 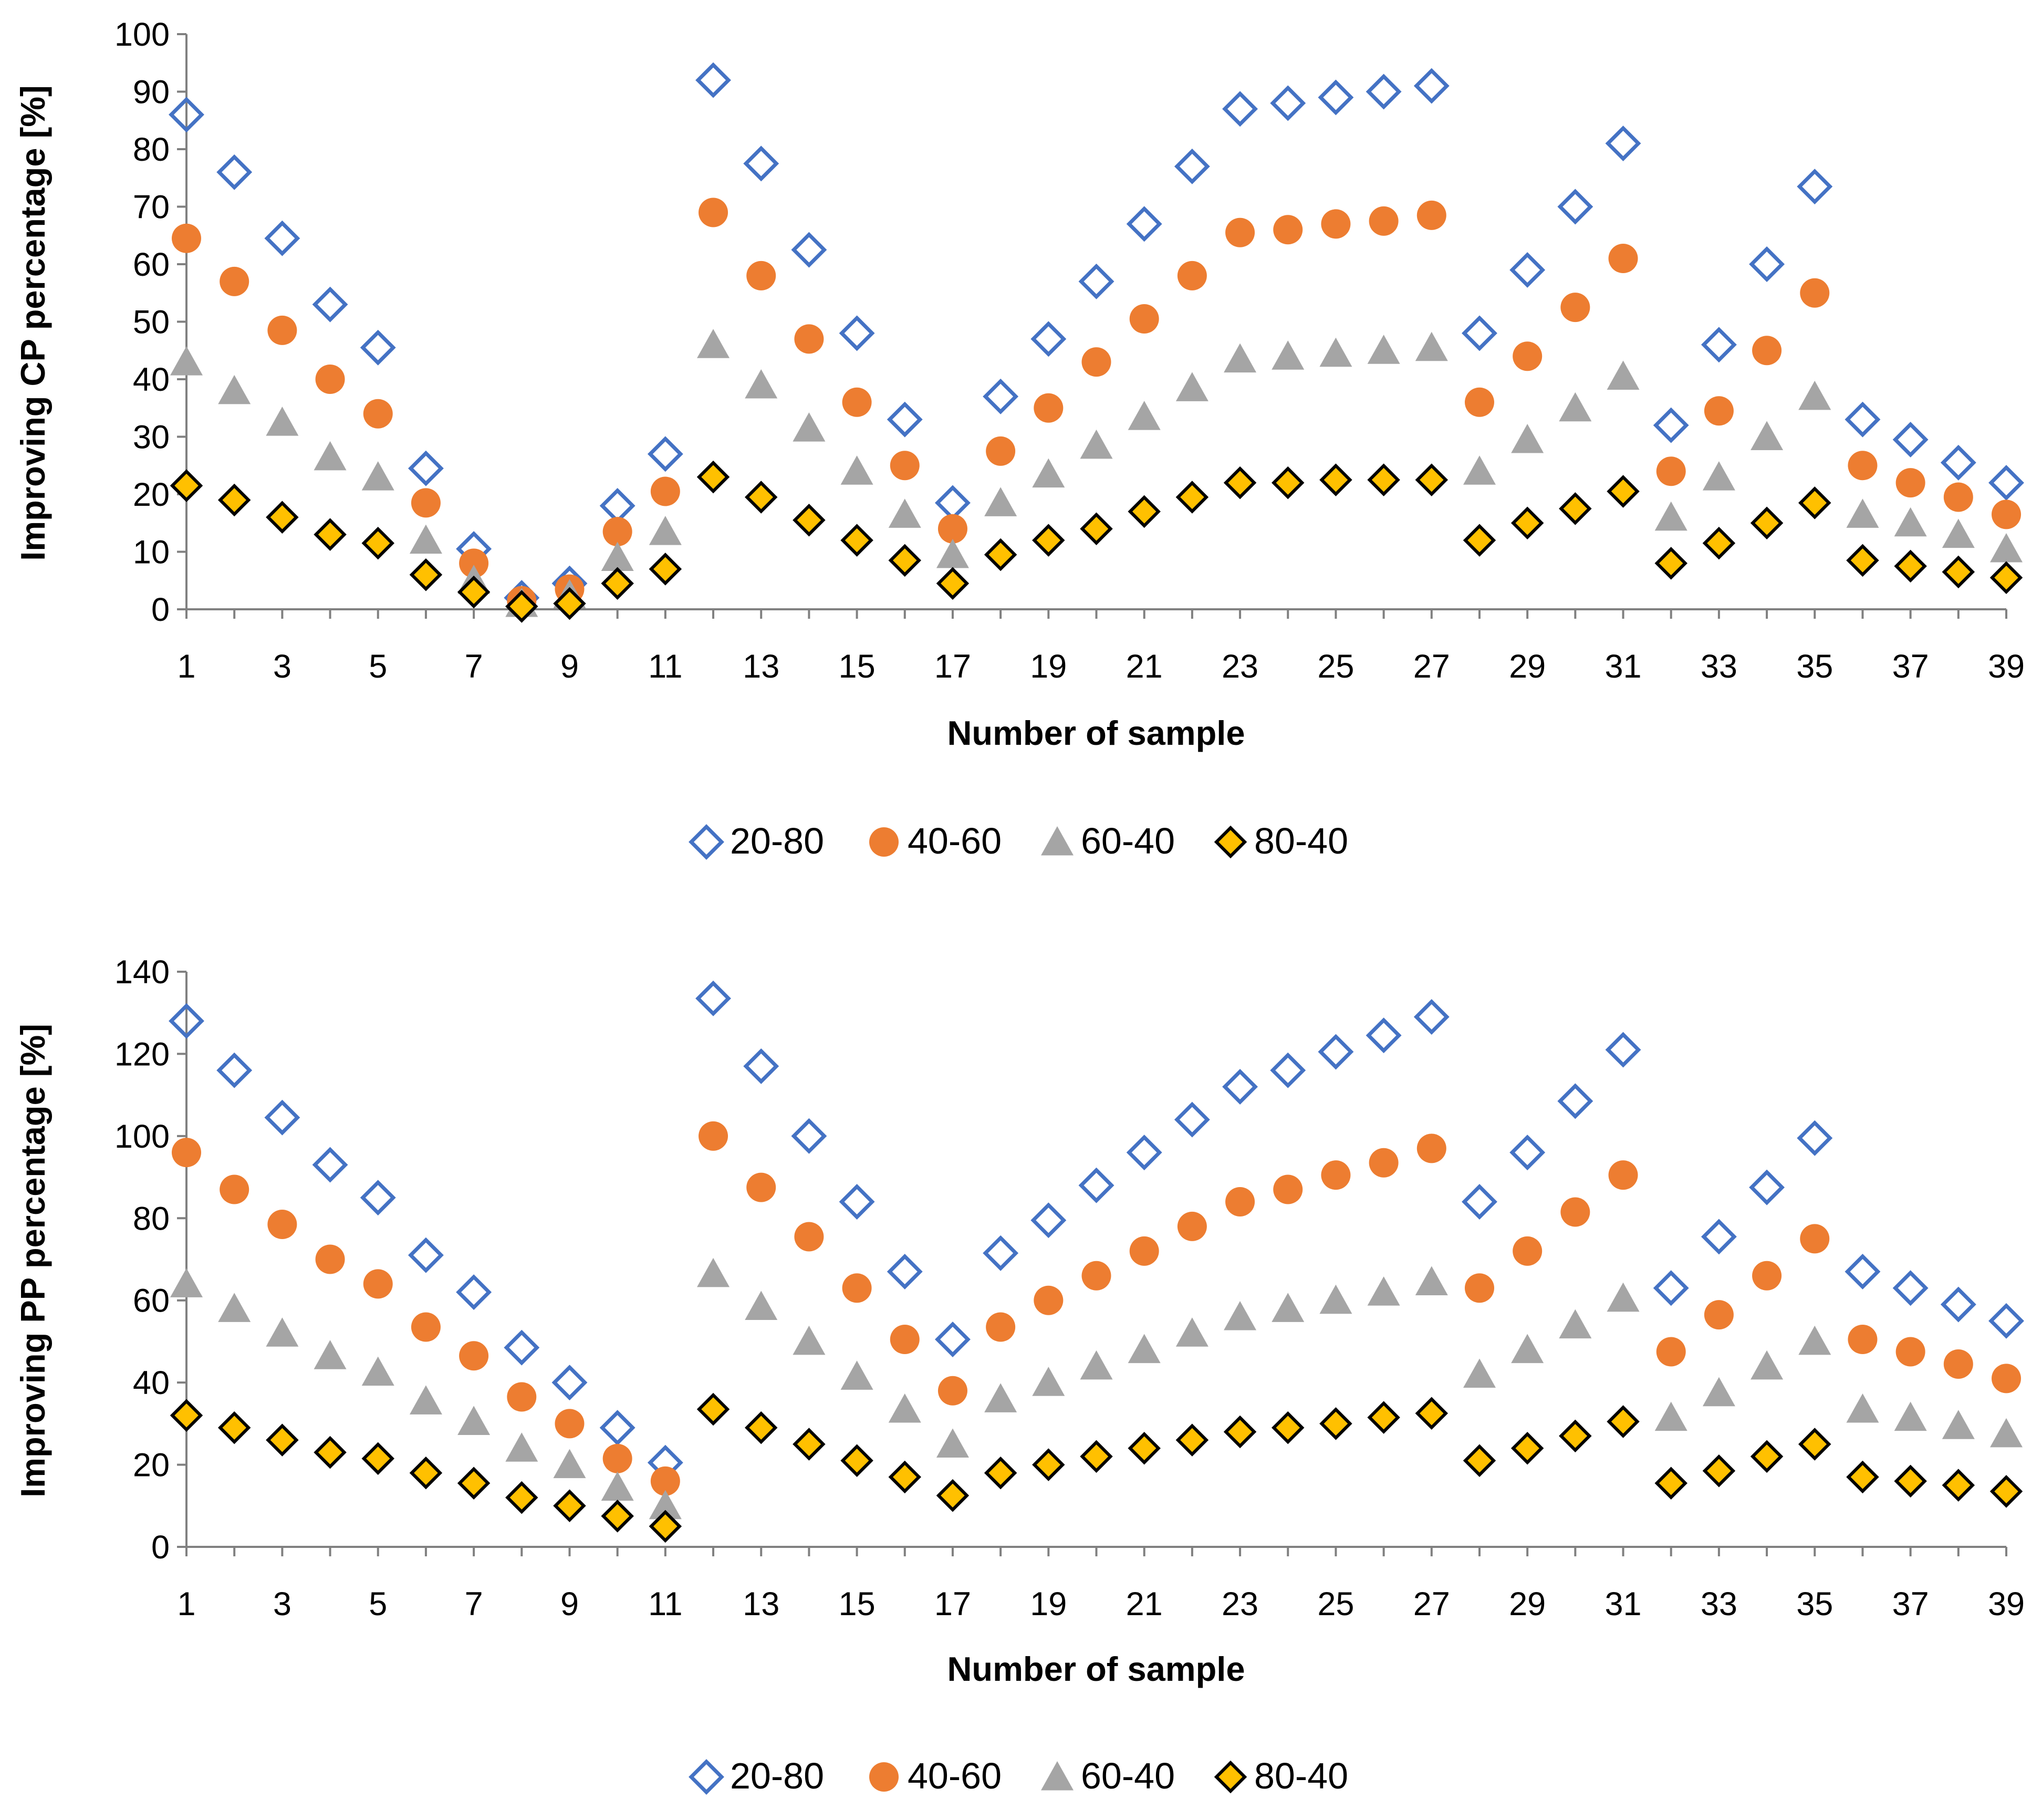 I want to click on legend: 20-80 40-60 60-40 80-40, so click(x=1019, y=840).